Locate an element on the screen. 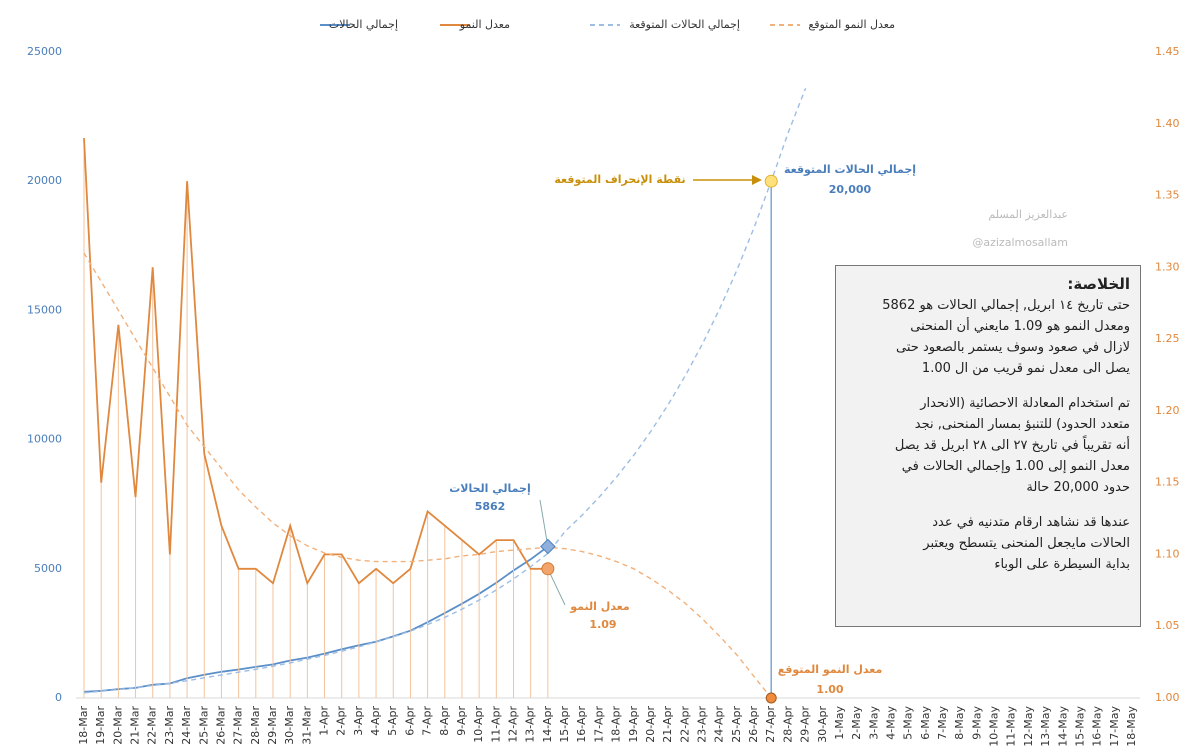 This screenshot has height=756, width=1200. x-tick-label: 6-Apr is located at coordinates (409, 721).